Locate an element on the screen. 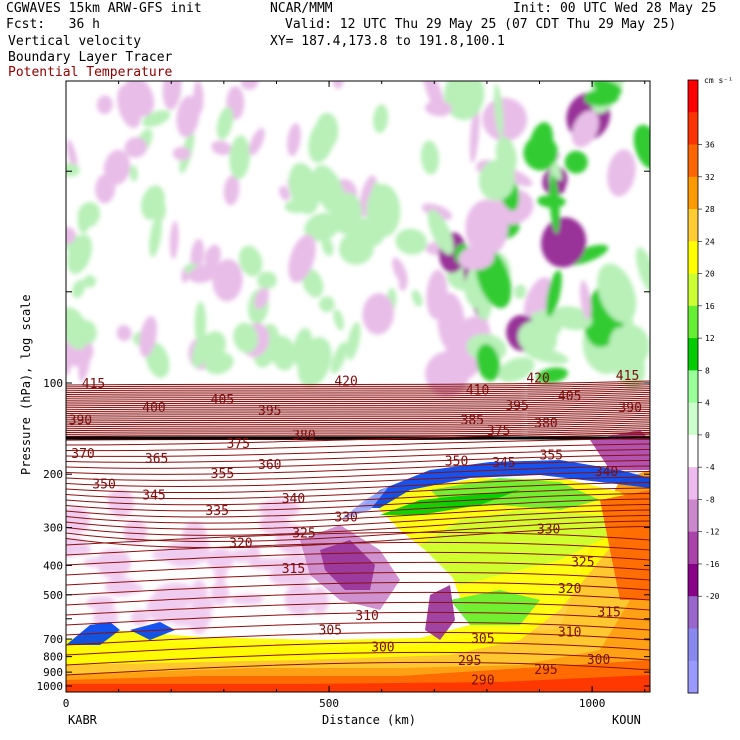 The height and width of the screenshot is (740, 740). theta-label: 390 is located at coordinates (80, 421).